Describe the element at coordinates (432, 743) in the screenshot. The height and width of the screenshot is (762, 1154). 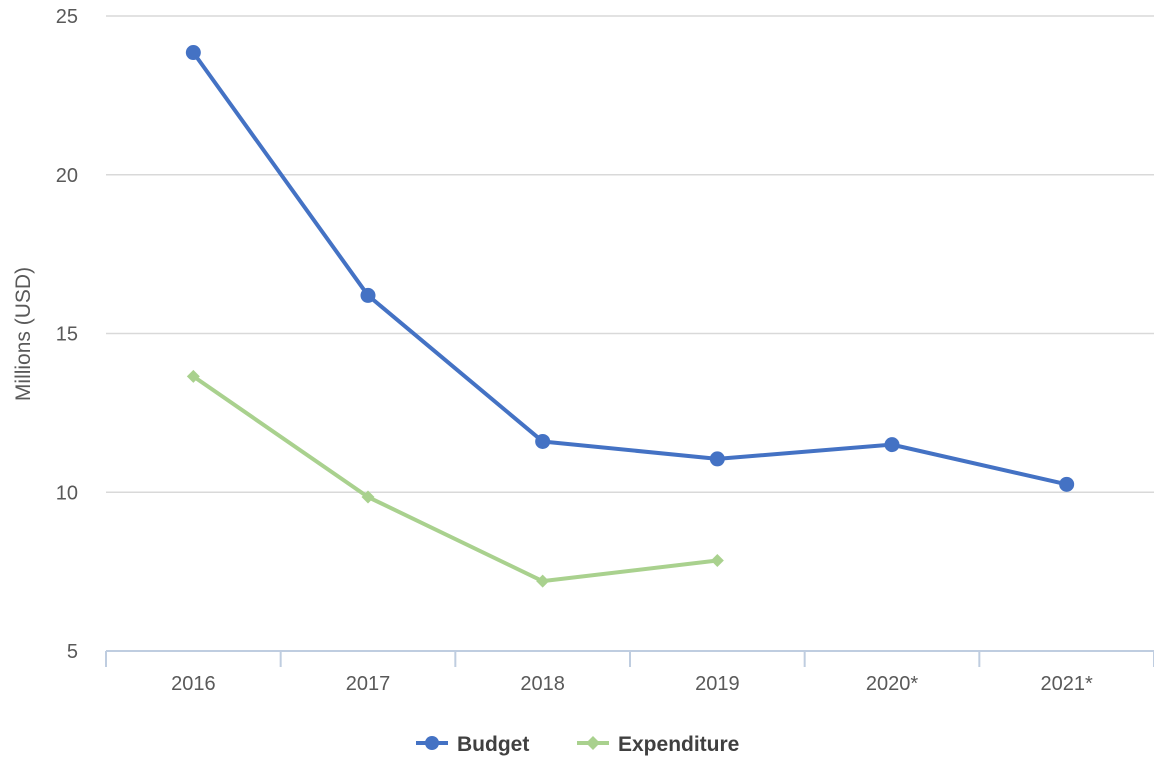
I see `legend-budget-marker-icon` at that location.